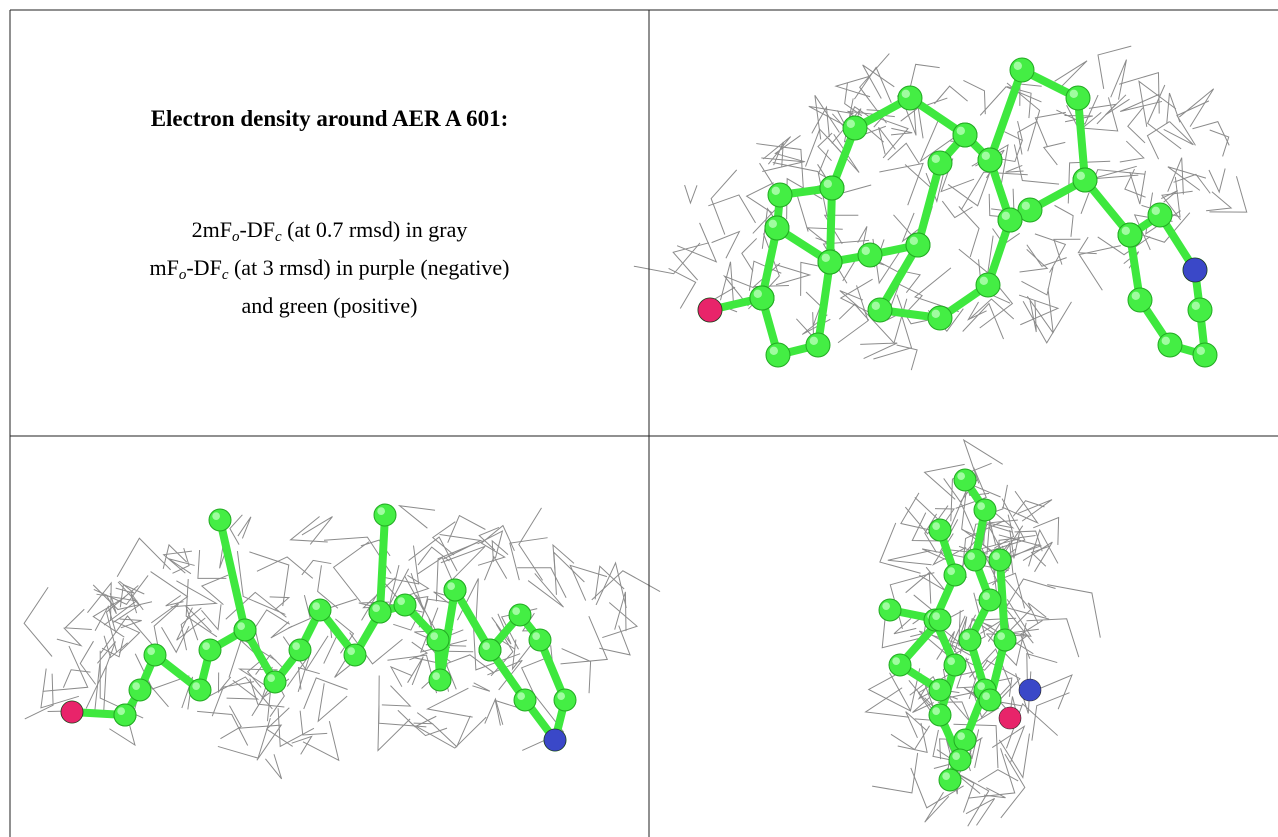  What do you see at coordinates (1030, 690) in the screenshot?
I see `nitrogen-atom` at bounding box center [1030, 690].